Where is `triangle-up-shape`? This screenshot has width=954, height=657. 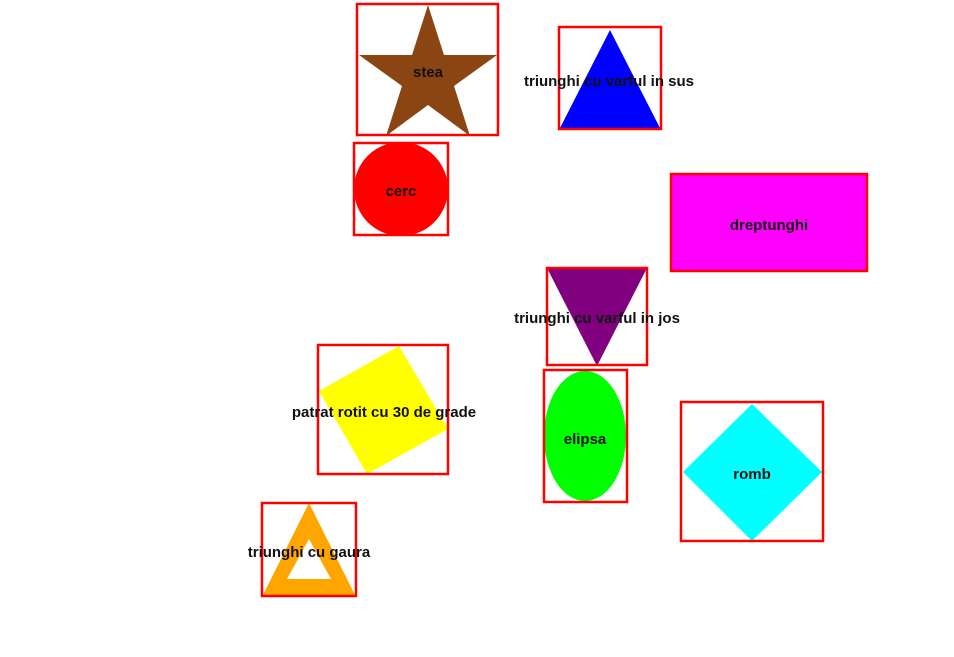
triangle-up-shape is located at coordinates (610, 80).